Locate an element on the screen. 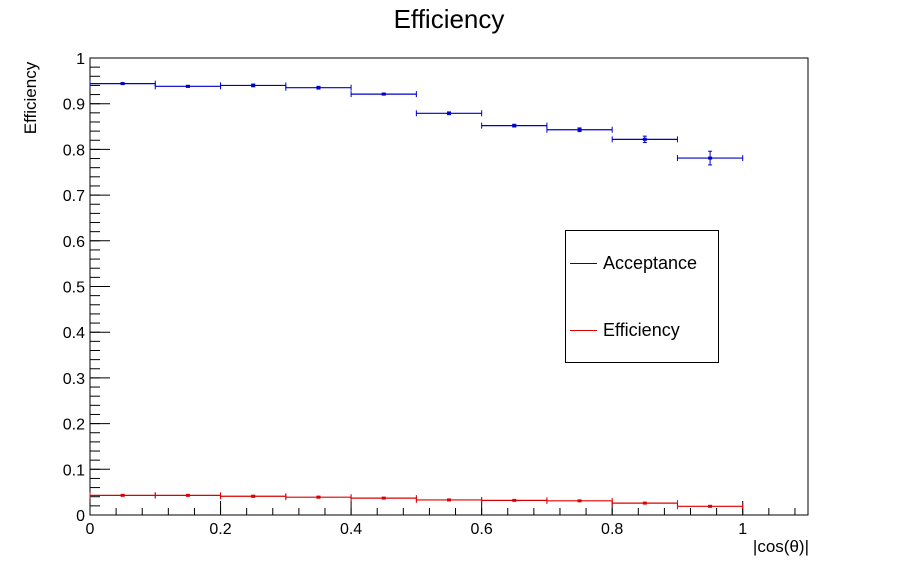  legend-item-acceptance: Acceptance is located at coordinates (631, 263).